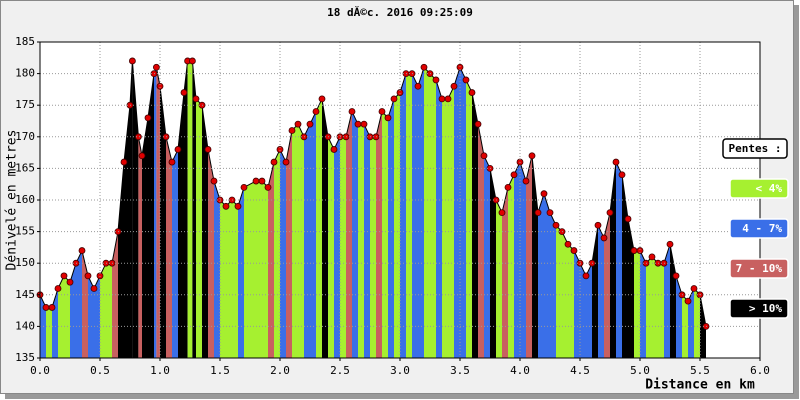  I want to click on x-axis-label: Distance en km, so click(700, 385).